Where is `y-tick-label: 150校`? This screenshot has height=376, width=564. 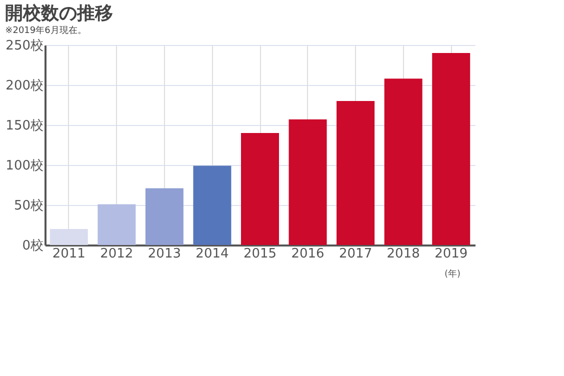
y-tick-label: 150校 is located at coordinates (25, 126).